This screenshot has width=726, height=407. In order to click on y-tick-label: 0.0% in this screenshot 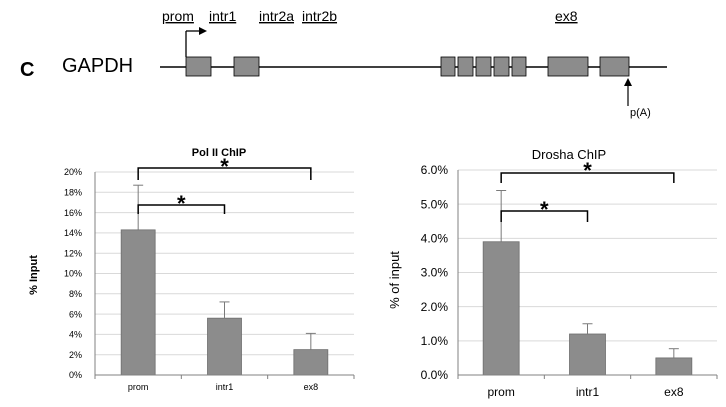, I will do `click(435, 375)`.